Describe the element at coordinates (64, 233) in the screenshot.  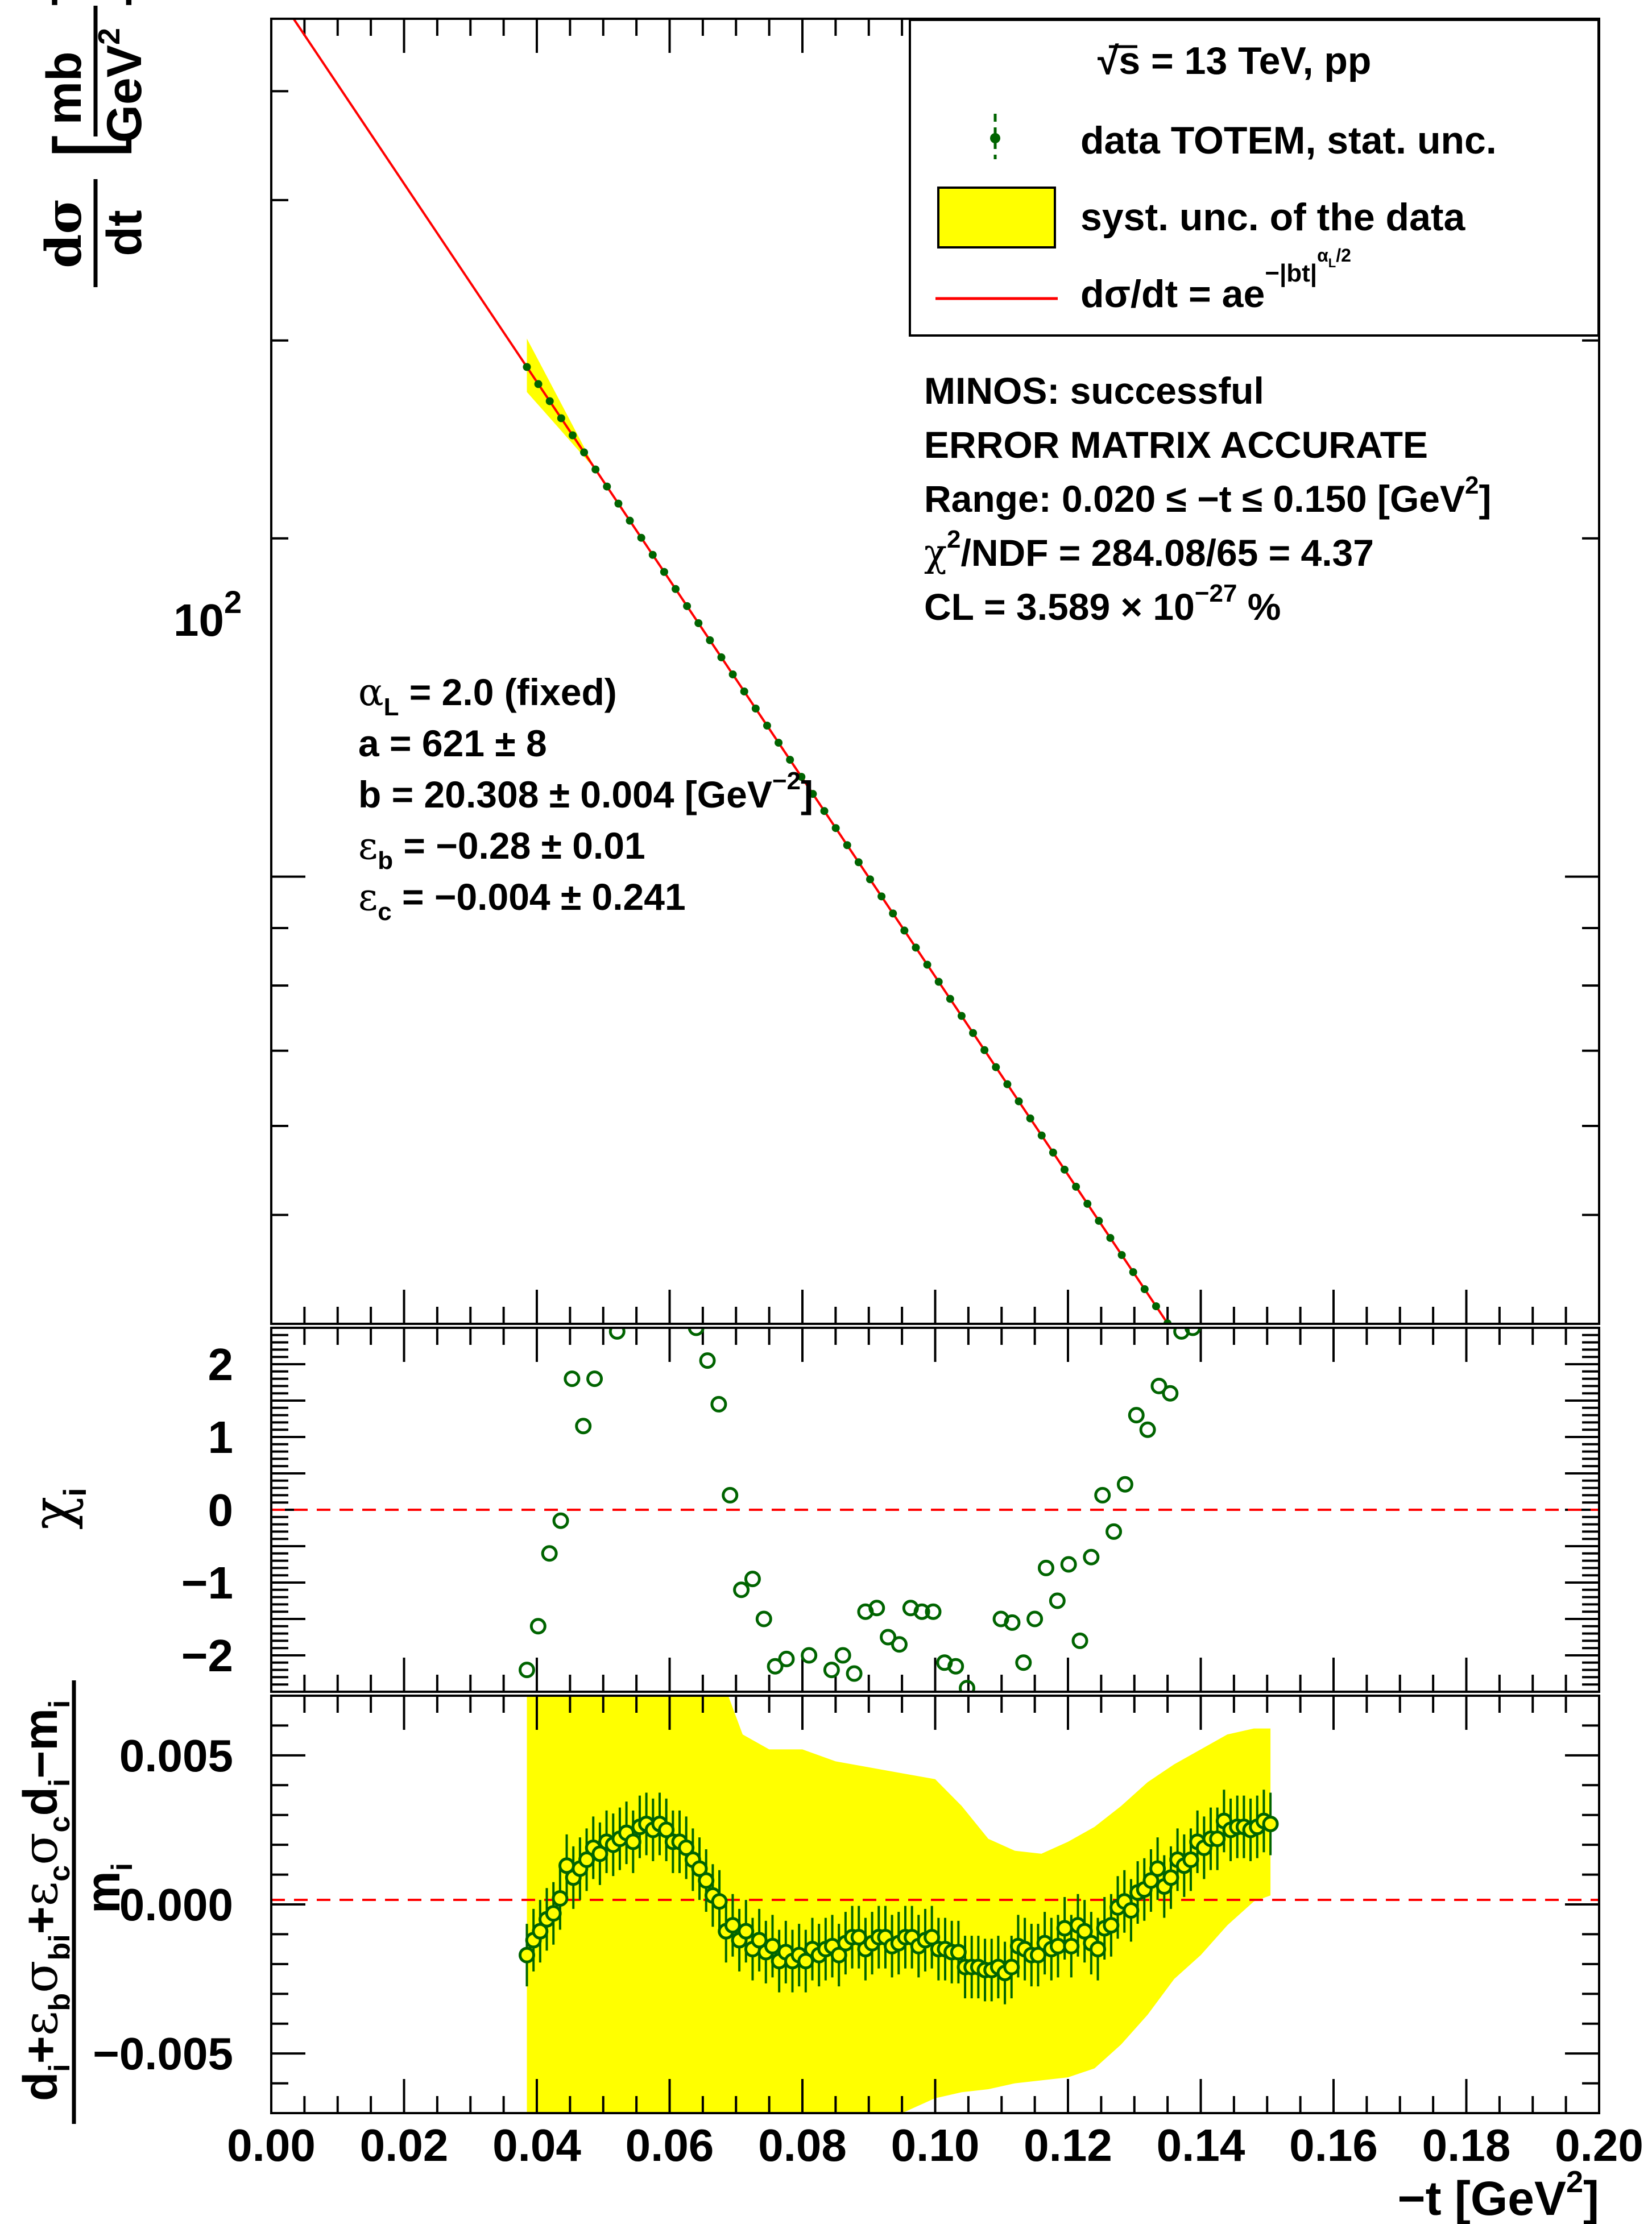
I see `svg-text: dσ` at that location.